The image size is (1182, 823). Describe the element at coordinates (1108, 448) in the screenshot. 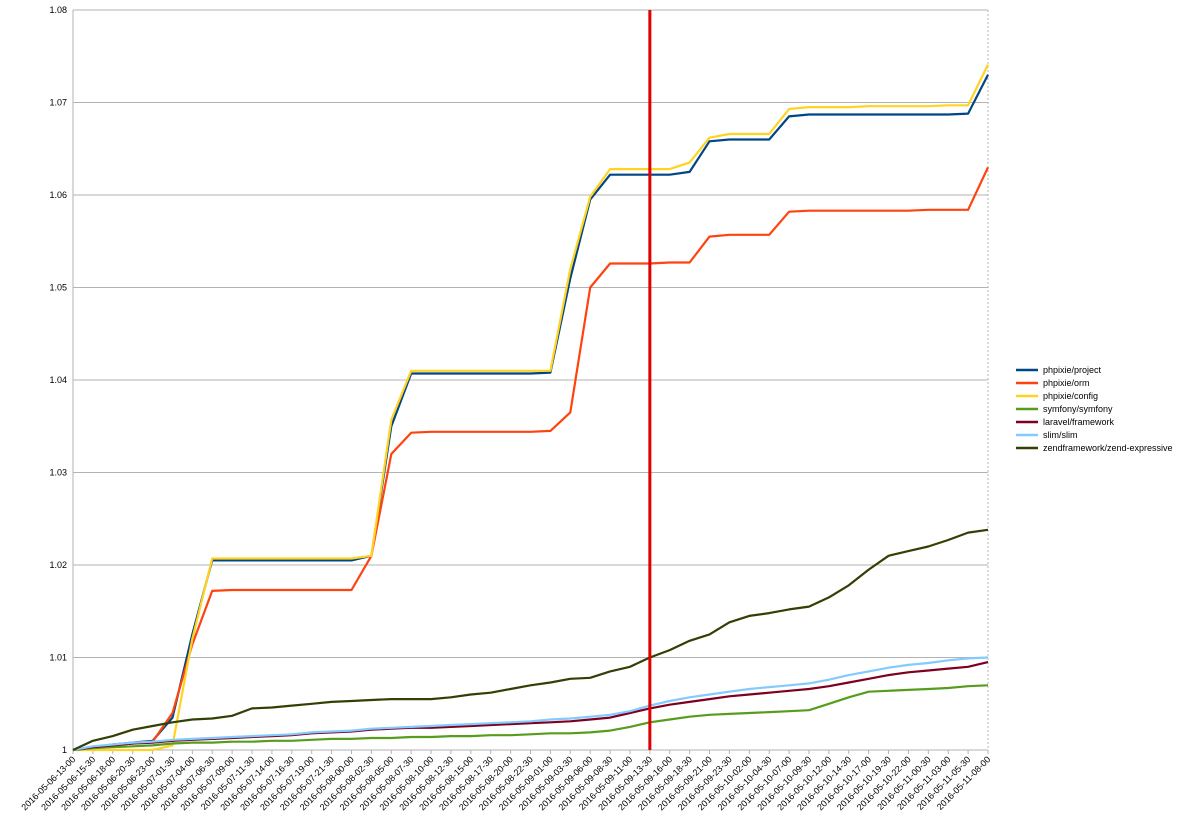

I see `legend-label: zendframework/zend-expressive` at that location.